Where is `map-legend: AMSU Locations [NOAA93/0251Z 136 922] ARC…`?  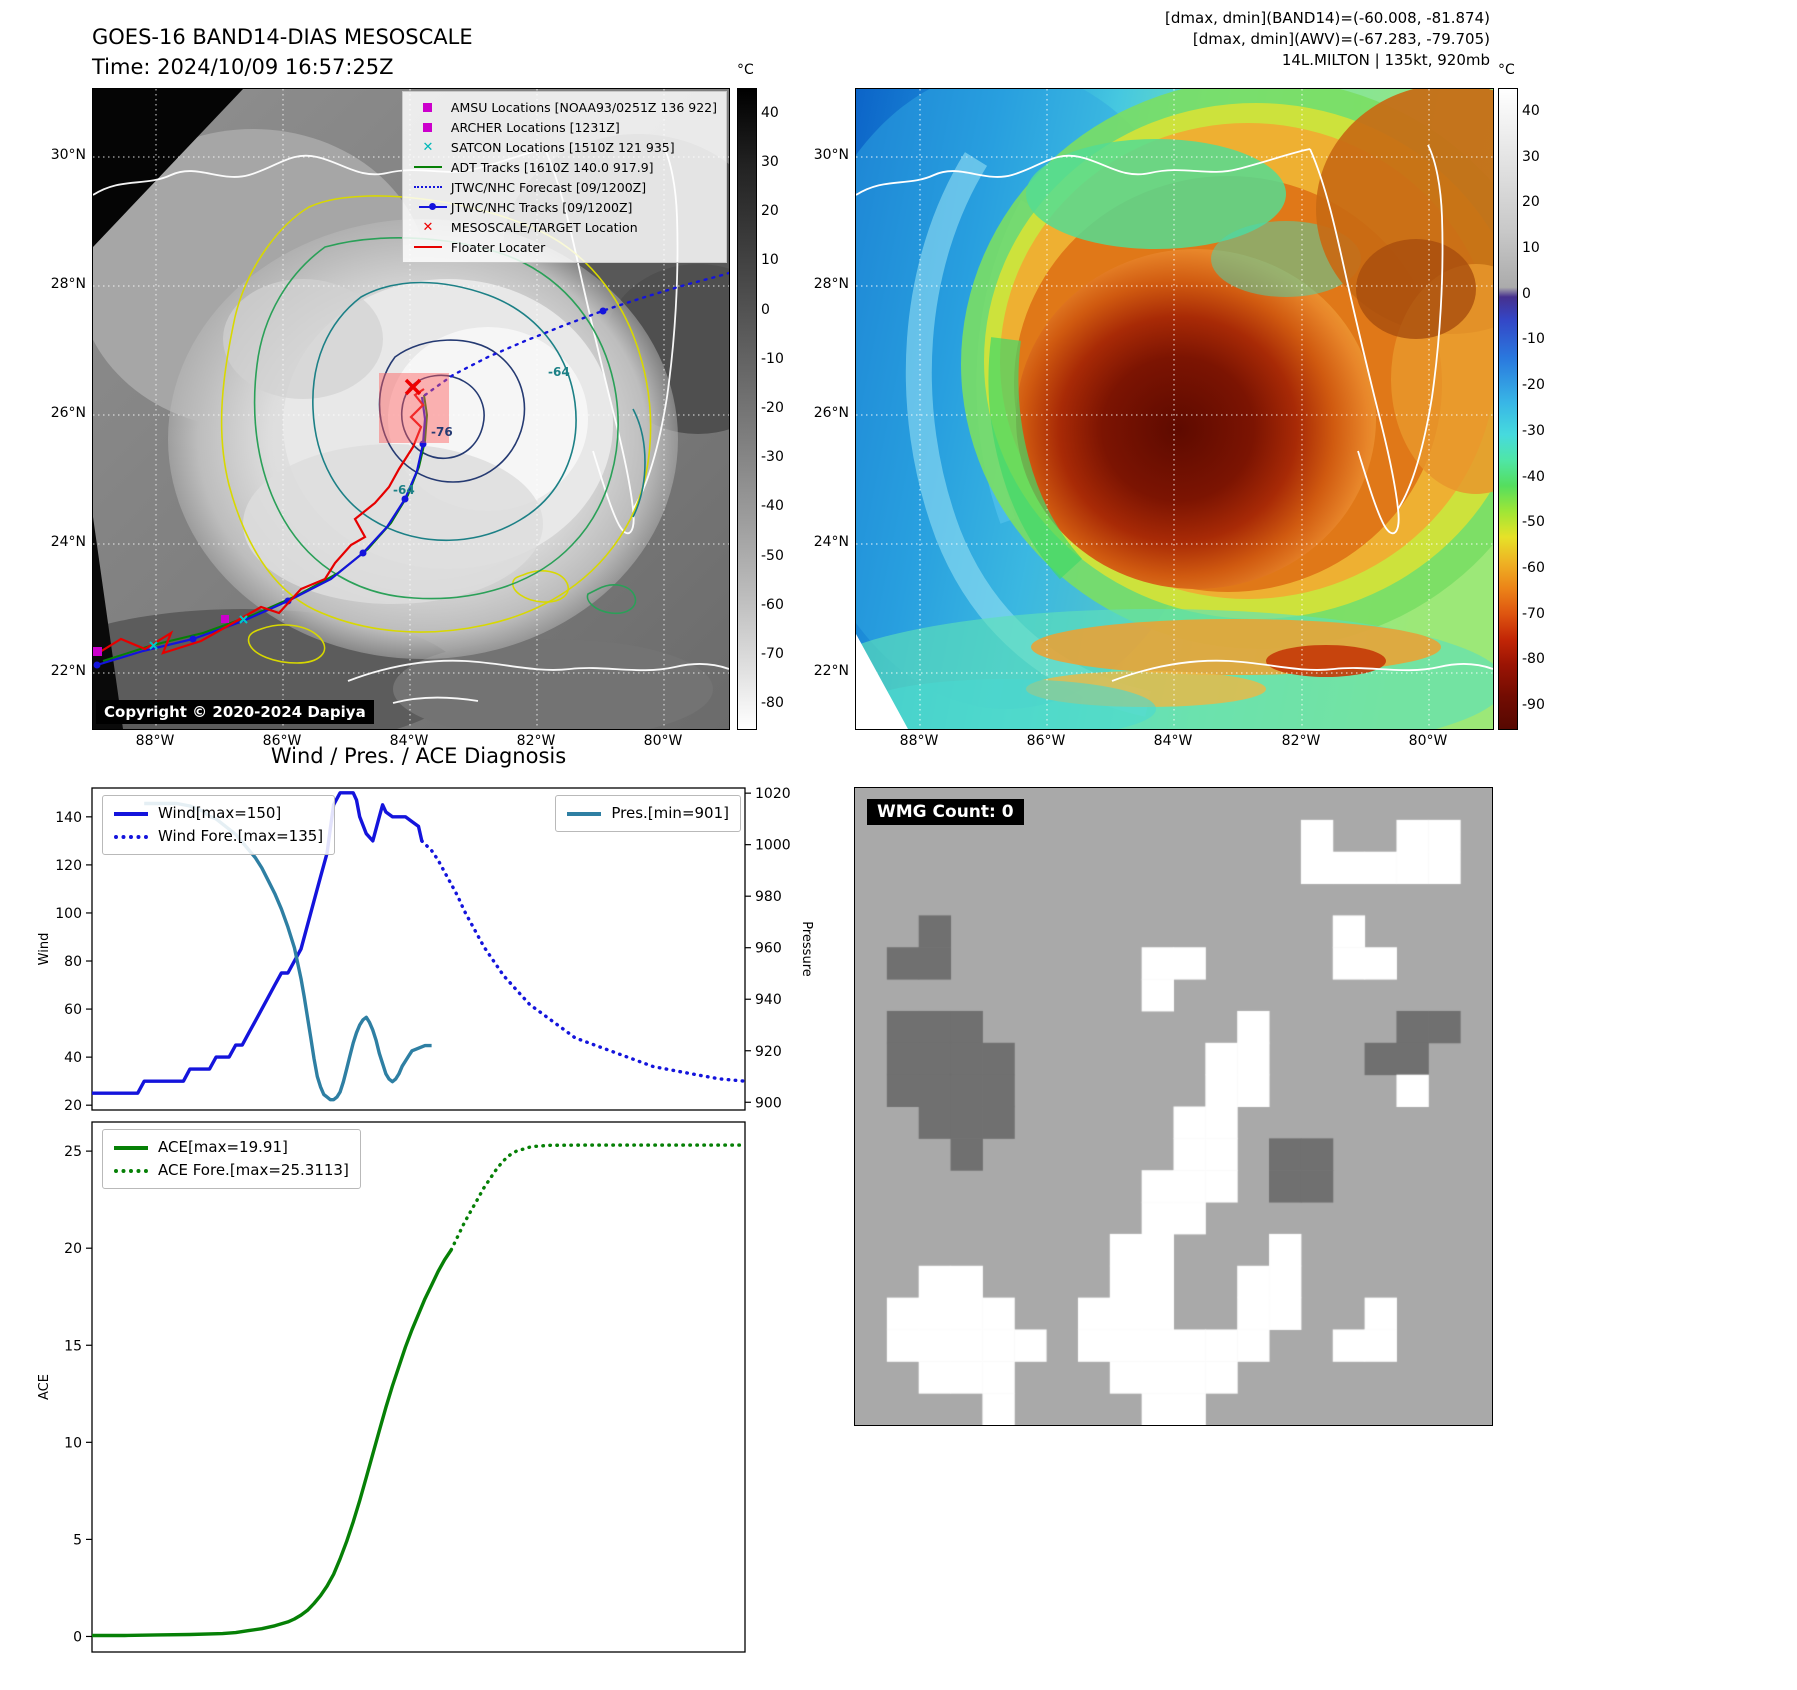 map-legend: AMSU Locations [NOAA93/0251Z 136 922] ARC… is located at coordinates (564, 177).